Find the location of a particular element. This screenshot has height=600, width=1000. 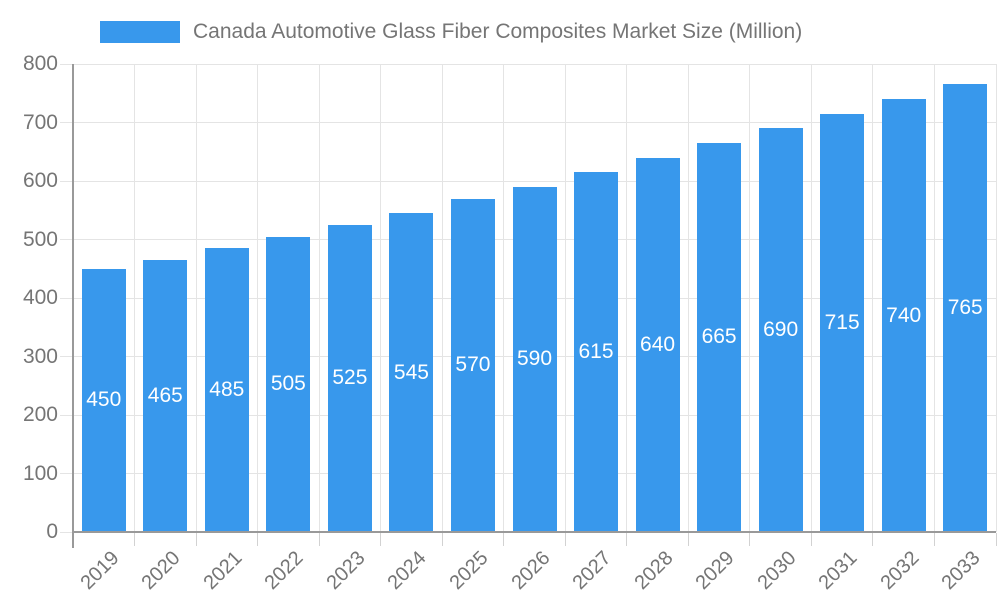

bar-value-label: 615 is located at coordinates (596, 352).